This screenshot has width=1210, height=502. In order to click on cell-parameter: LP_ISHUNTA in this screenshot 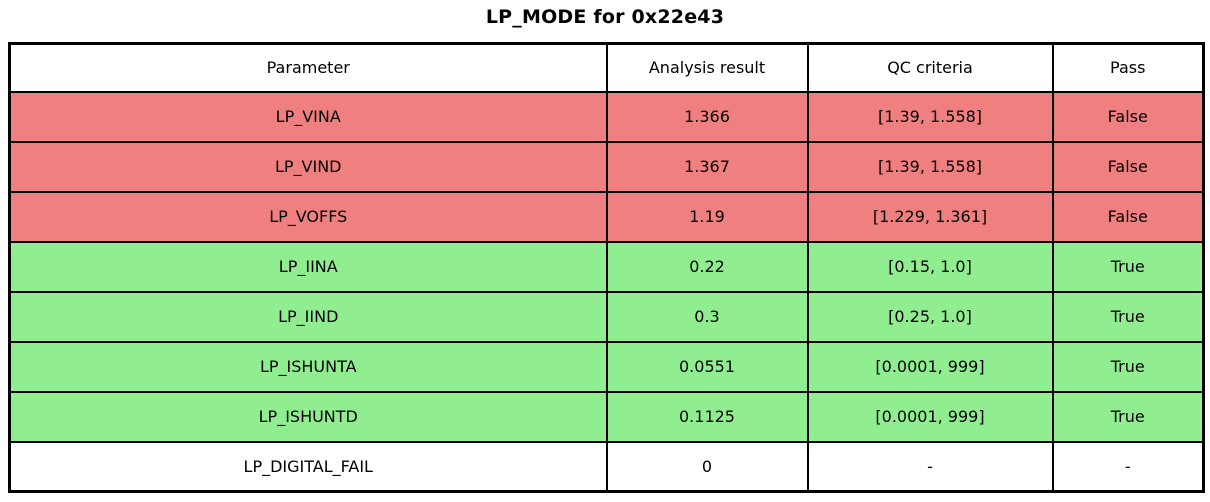, I will do `click(308, 366)`.